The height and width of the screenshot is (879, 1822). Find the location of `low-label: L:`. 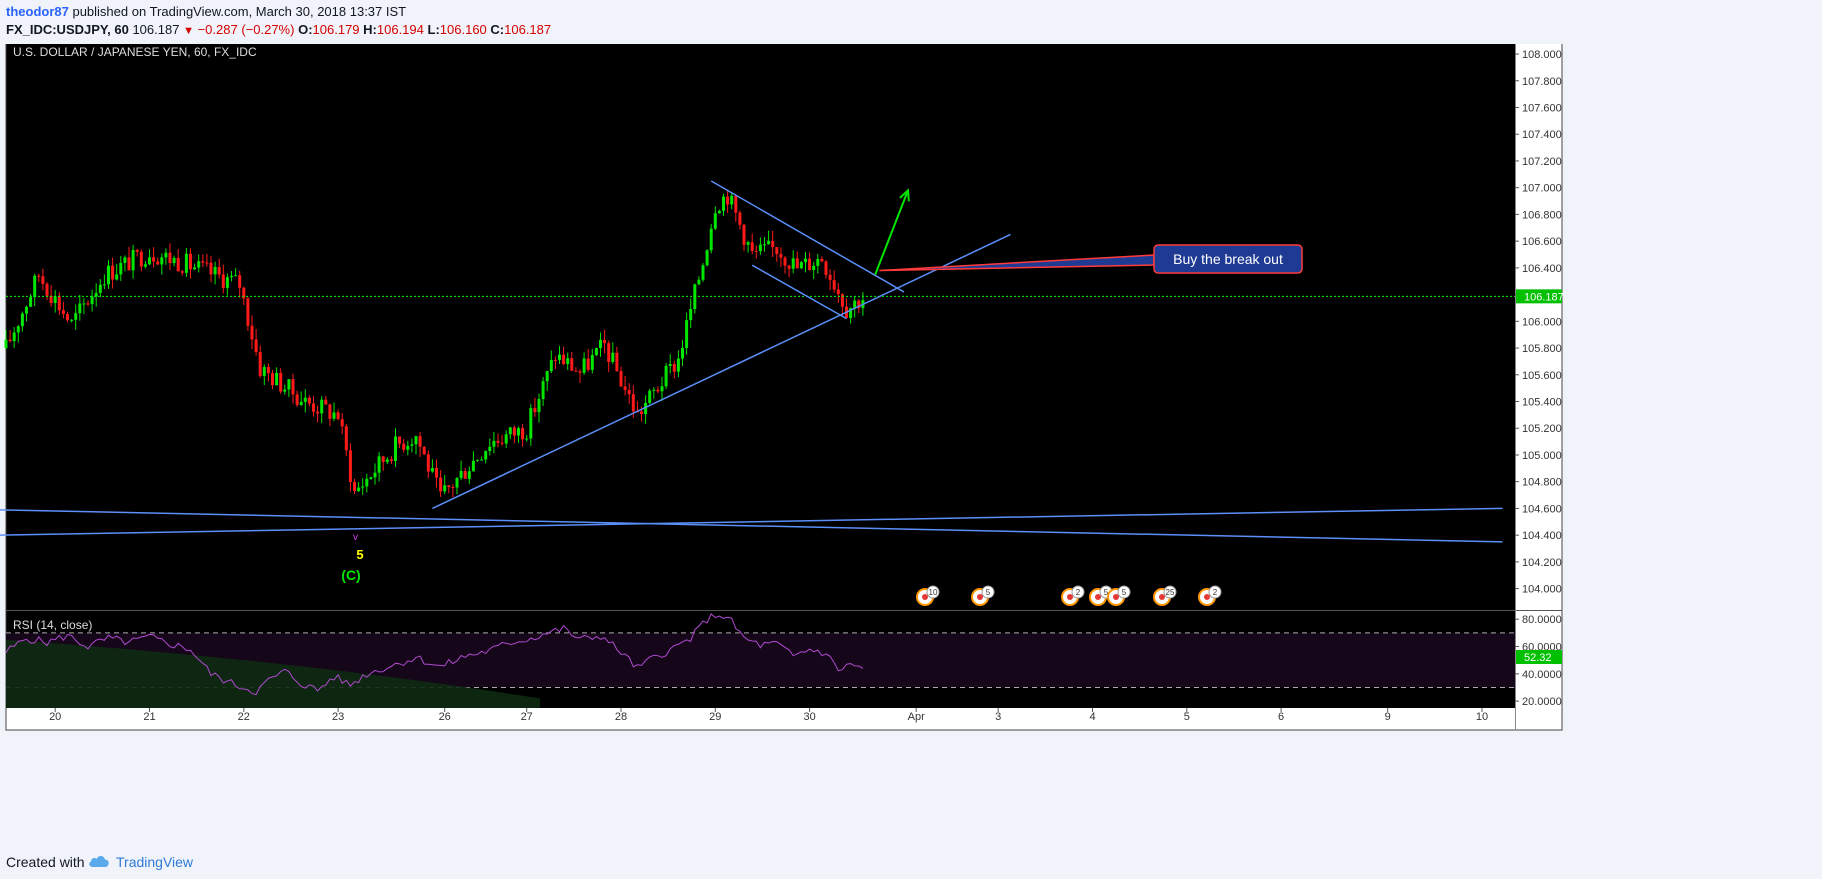

low-label: L: is located at coordinates (433, 29).